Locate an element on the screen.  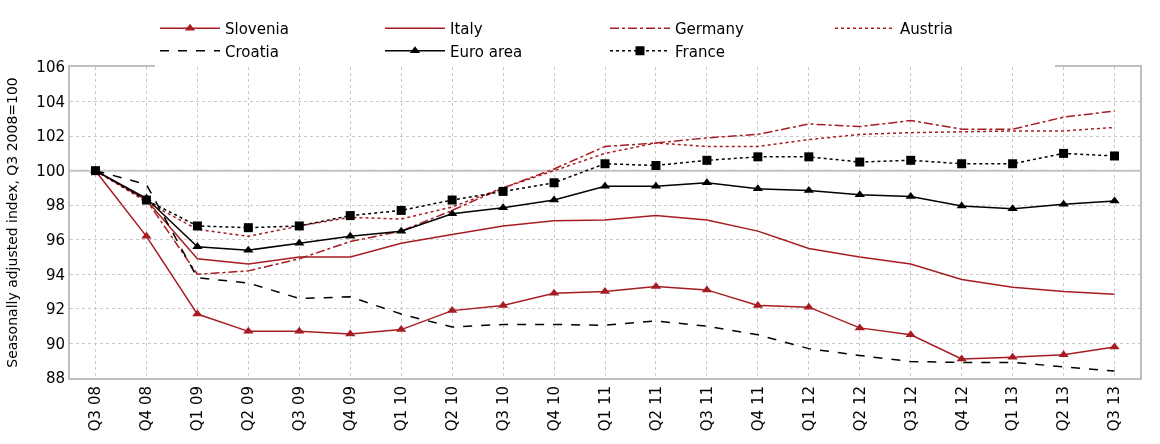
x-tick-label: Q4 08 is located at coordinates (146, 409).